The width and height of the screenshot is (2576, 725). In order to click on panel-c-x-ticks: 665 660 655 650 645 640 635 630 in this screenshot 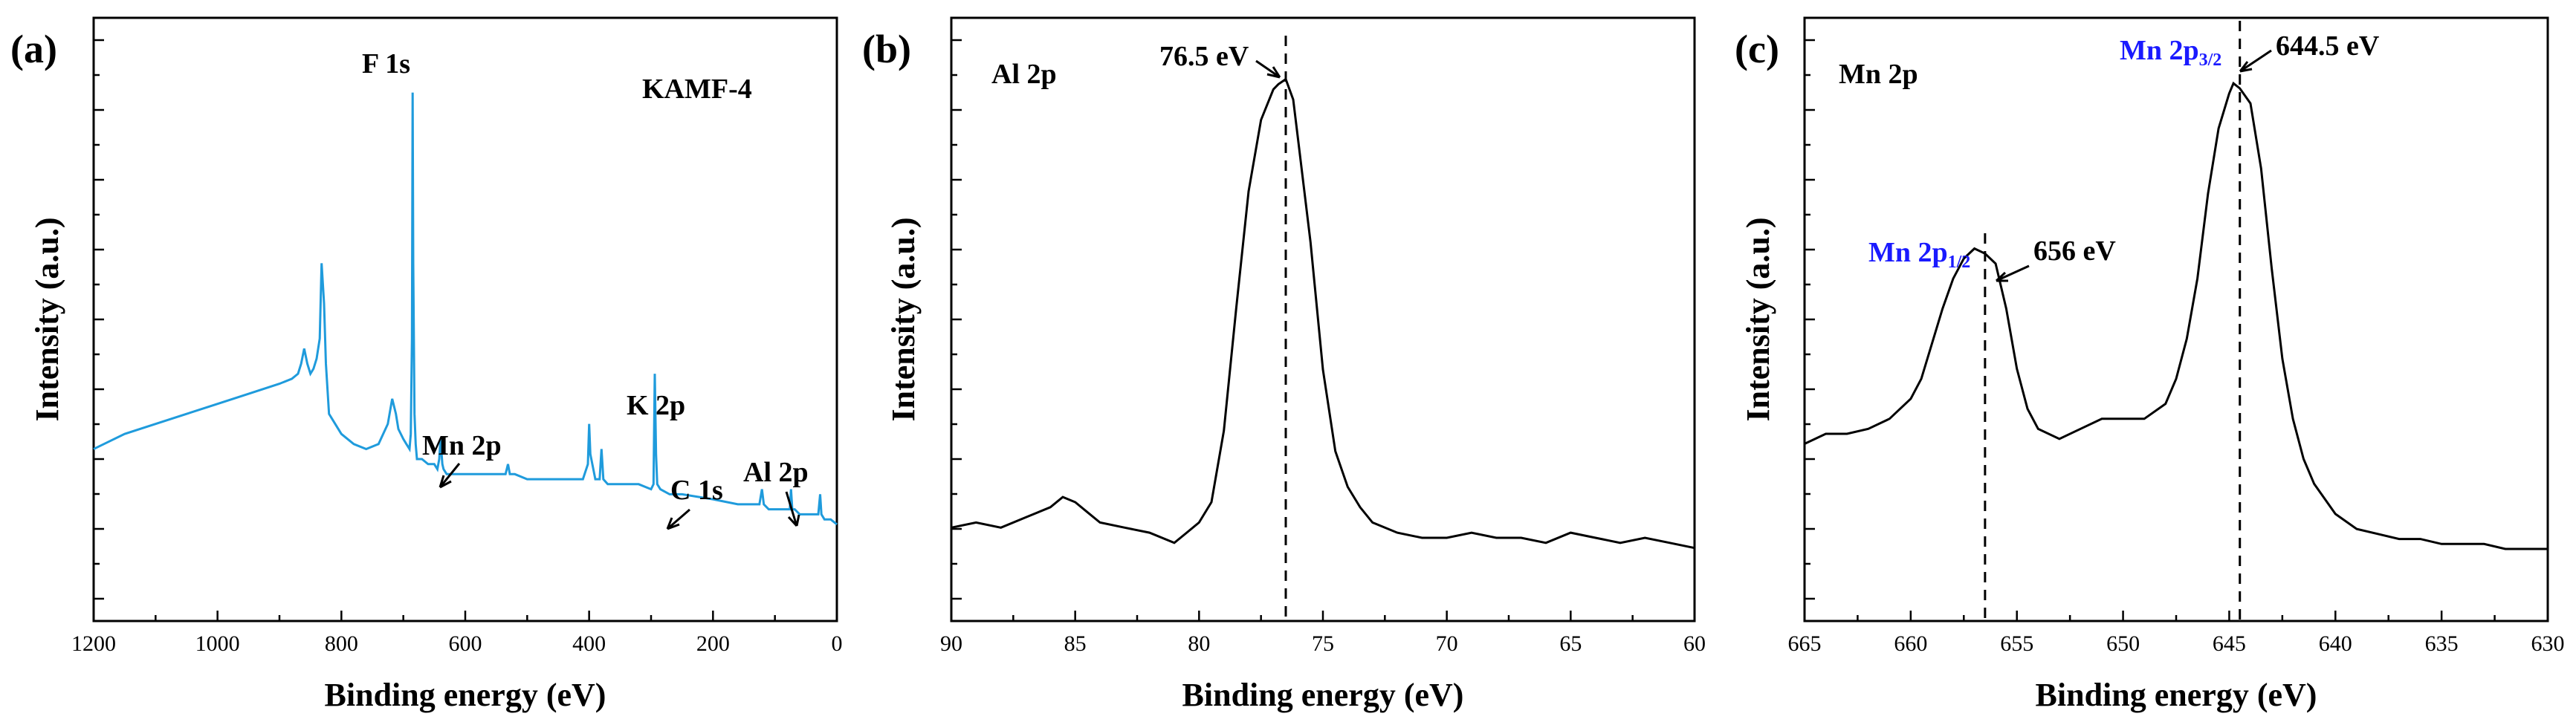, I will do `click(2176, 633)`.